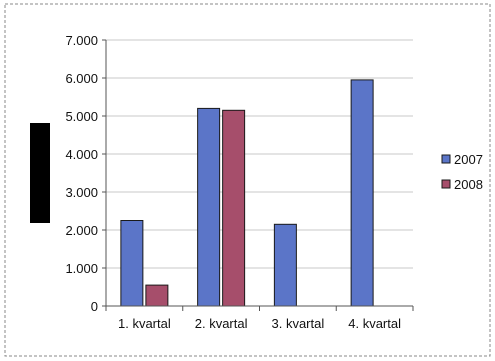 The width and height of the screenshot is (495, 361). Describe the element at coordinates (362, 193) in the screenshot. I see `bar-2007-q4` at that location.